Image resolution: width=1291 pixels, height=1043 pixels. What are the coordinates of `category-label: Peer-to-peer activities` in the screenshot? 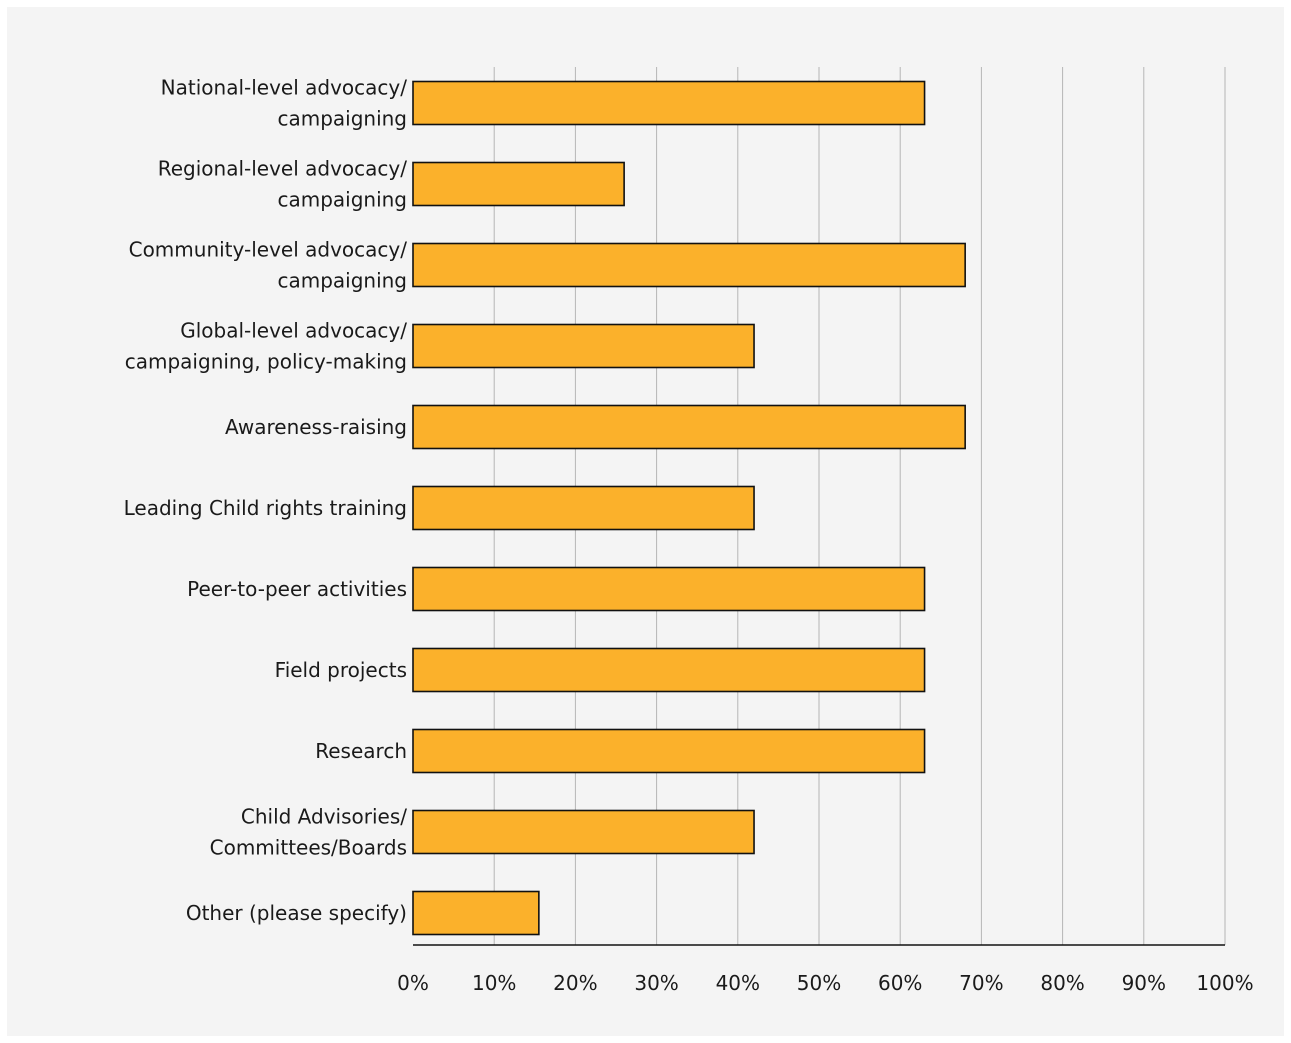 It's located at (297, 589).